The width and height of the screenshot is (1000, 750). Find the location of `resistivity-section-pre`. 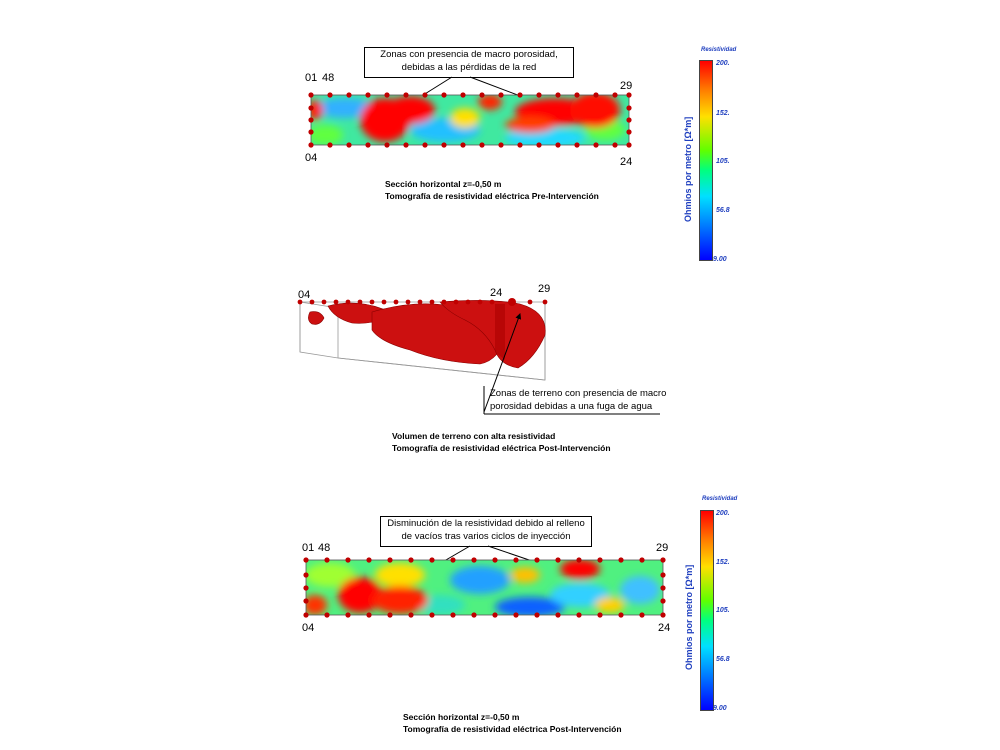

resistivity-section-pre is located at coordinates (470, 120).